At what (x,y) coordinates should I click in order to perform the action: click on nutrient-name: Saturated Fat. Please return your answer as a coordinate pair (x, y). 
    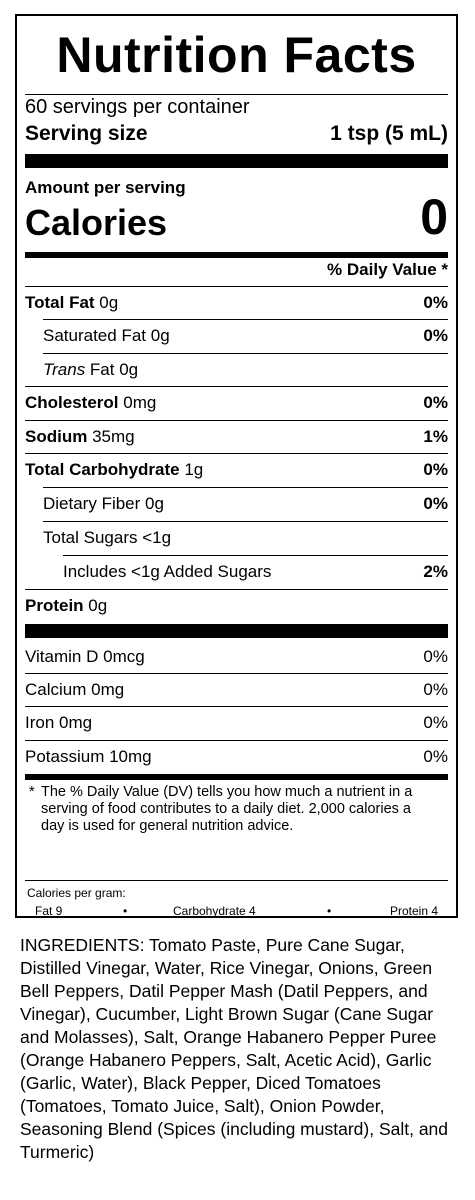
    Looking at the image, I should click on (97, 335).